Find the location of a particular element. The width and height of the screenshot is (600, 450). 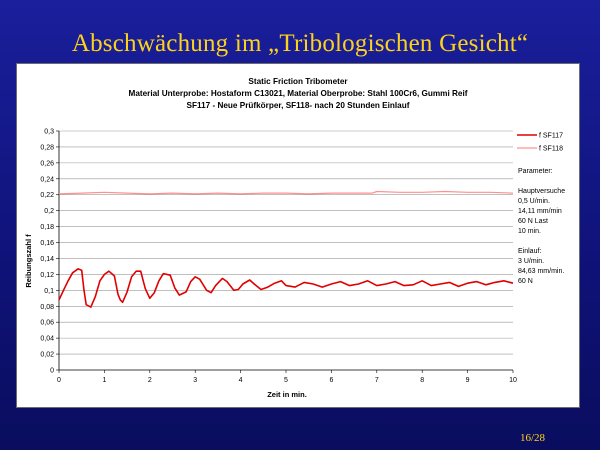

y-tick-label: 0,22 is located at coordinates (47, 195).